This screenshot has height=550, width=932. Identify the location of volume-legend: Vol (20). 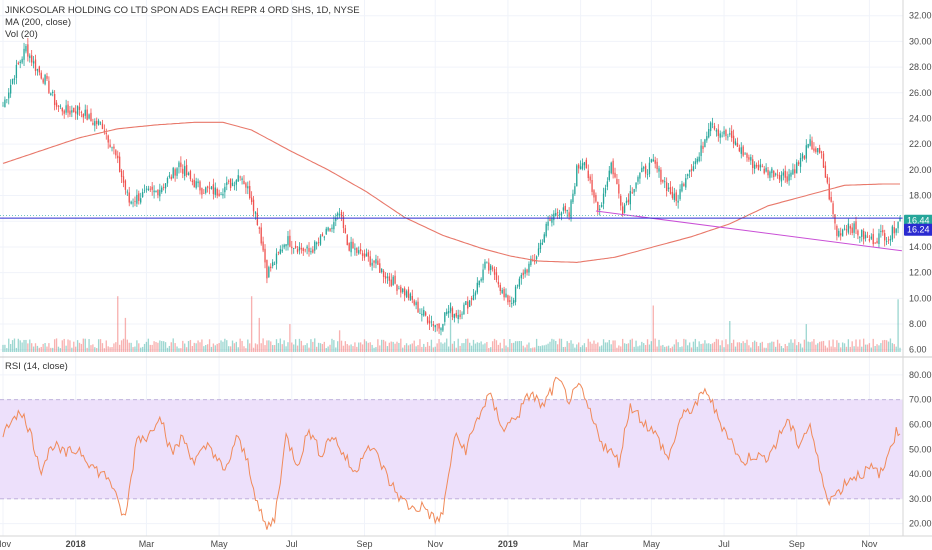
(21, 34).